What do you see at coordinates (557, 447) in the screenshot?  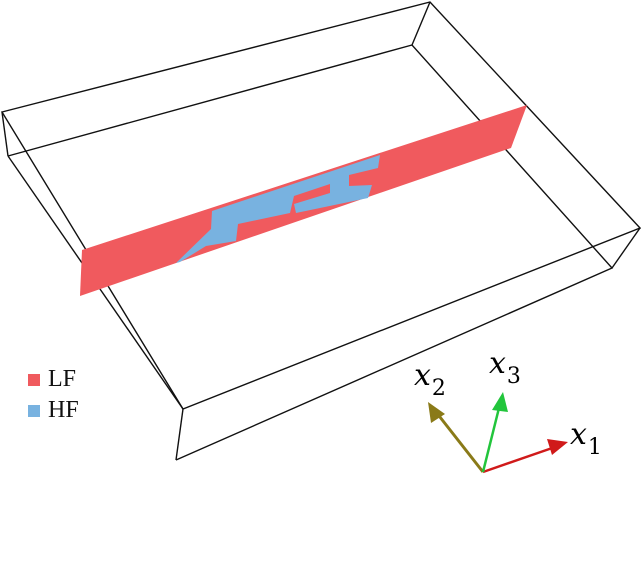 I see `x1-arrowhead` at bounding box center [557, 447].